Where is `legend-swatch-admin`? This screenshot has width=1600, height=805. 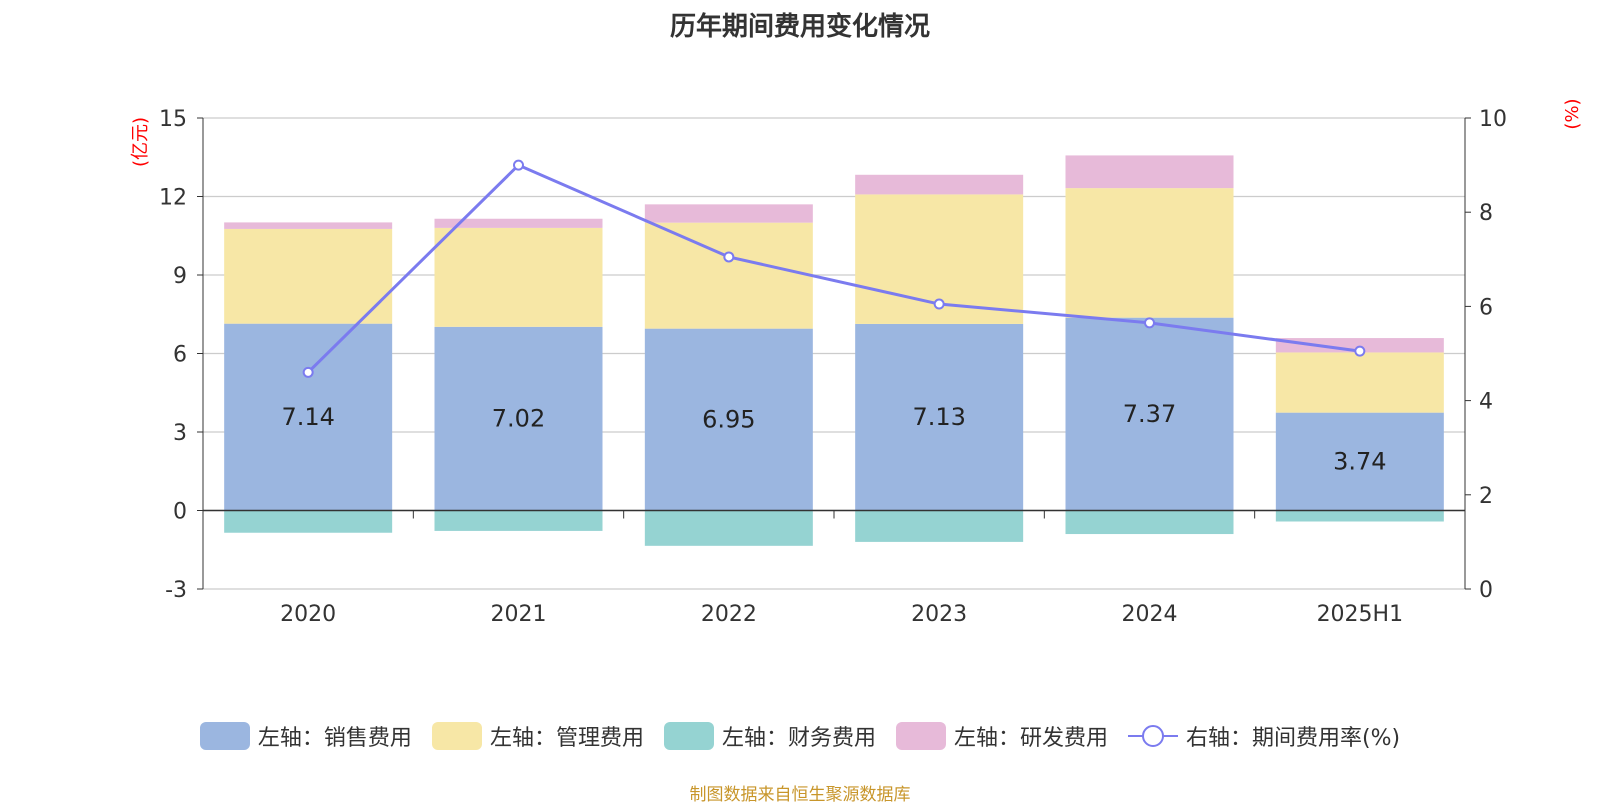 legend-swatch-admin is located at coordinates (456, 736).